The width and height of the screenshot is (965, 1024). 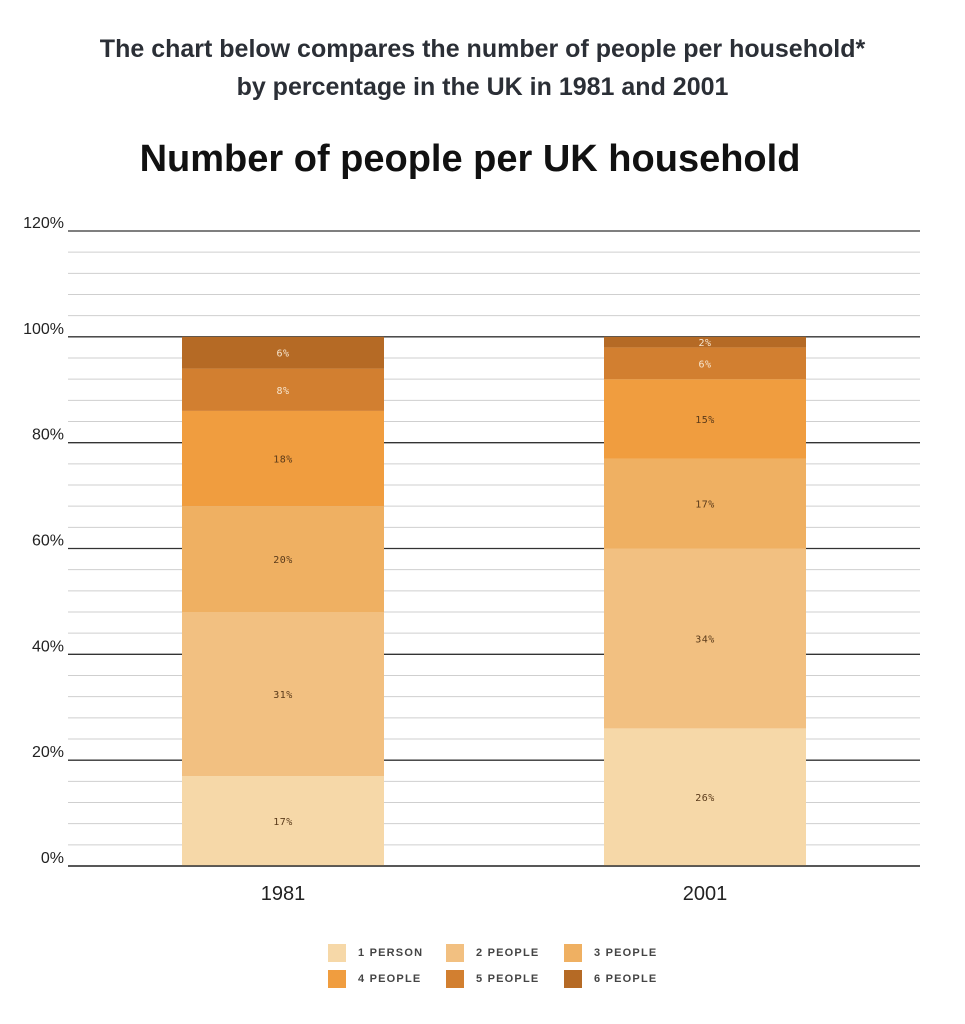 What do you see at coordinates (48, 435) in the screenshot?
I see `y-tick-label: 80%` at bounding box center [48, 435].